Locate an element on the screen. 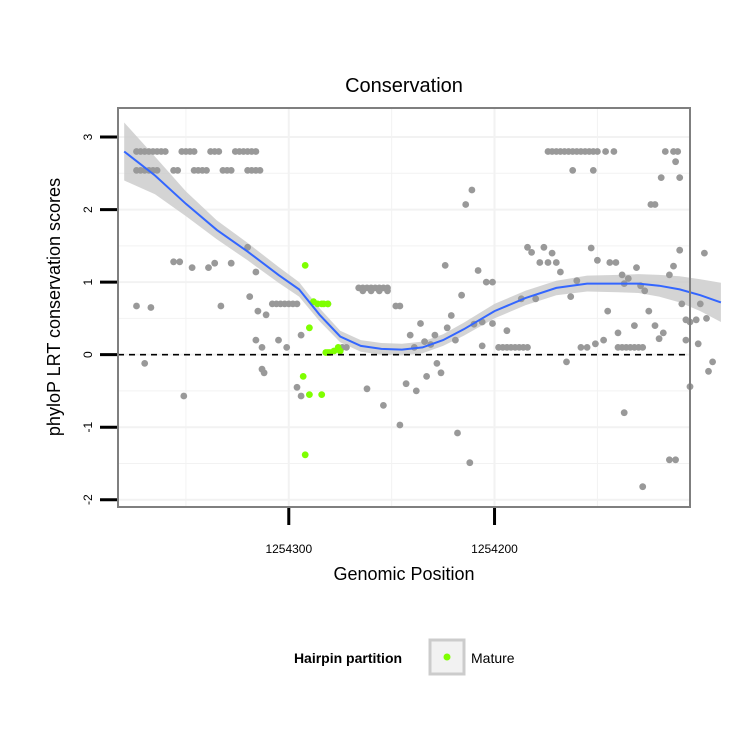  legend-title: Hairpin partition is located at coordinates (348, 658).